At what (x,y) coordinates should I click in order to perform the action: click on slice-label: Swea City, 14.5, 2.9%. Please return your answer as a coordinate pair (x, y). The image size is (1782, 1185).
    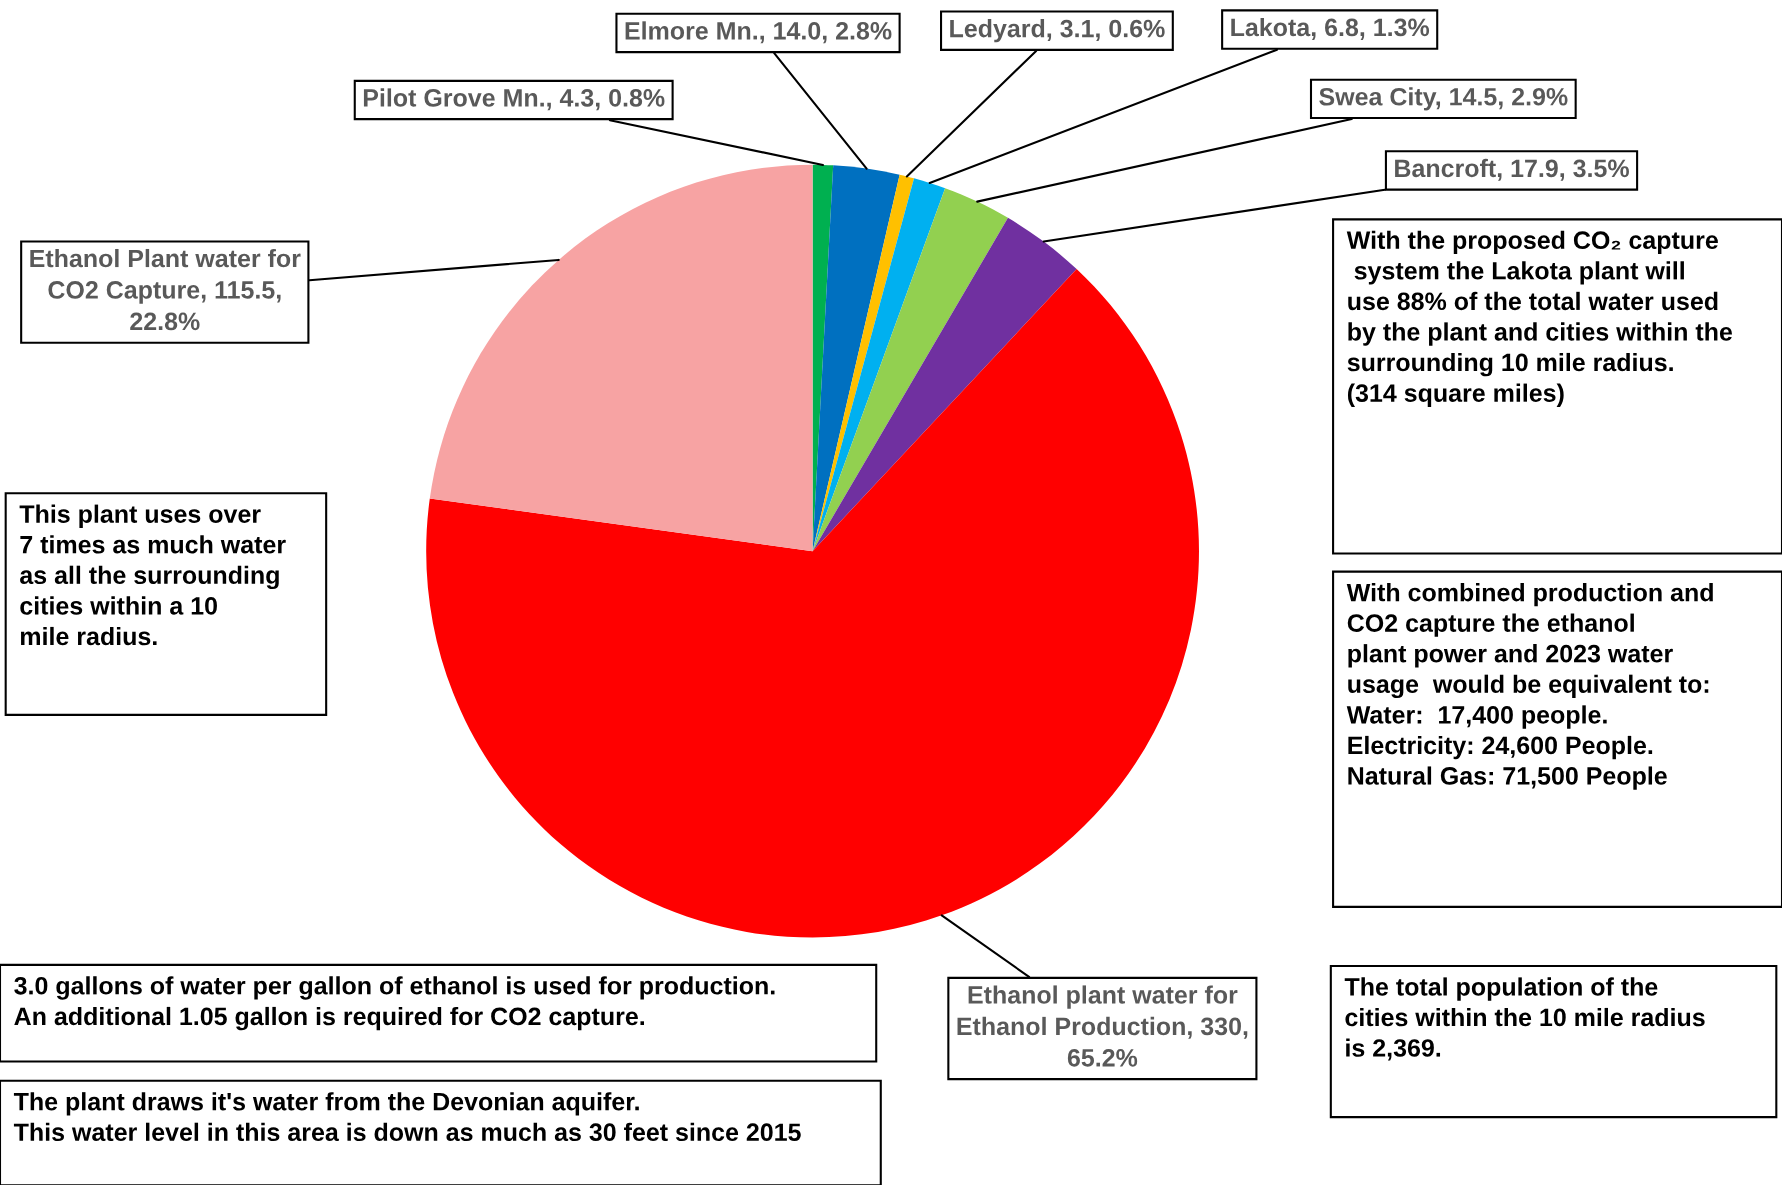
    Looking at the image, I should click on (1443, 99).